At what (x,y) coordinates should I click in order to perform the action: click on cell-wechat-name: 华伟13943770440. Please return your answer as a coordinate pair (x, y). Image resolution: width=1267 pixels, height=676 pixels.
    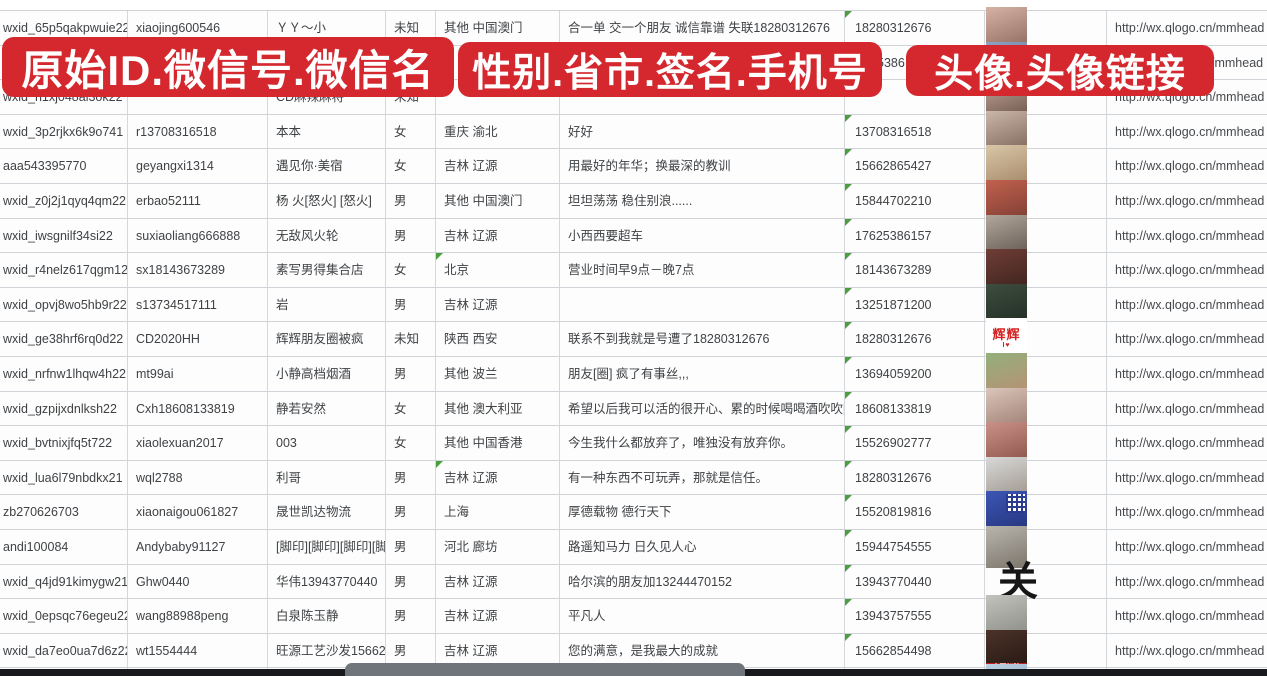
    Looking at the image, I should click on (327, 582).